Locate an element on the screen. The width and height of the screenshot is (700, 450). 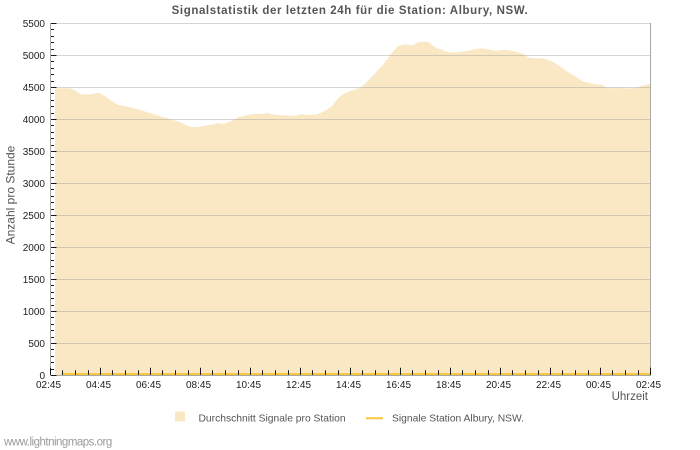
svg-text: 14:45 is located at coordinates (348, 385).